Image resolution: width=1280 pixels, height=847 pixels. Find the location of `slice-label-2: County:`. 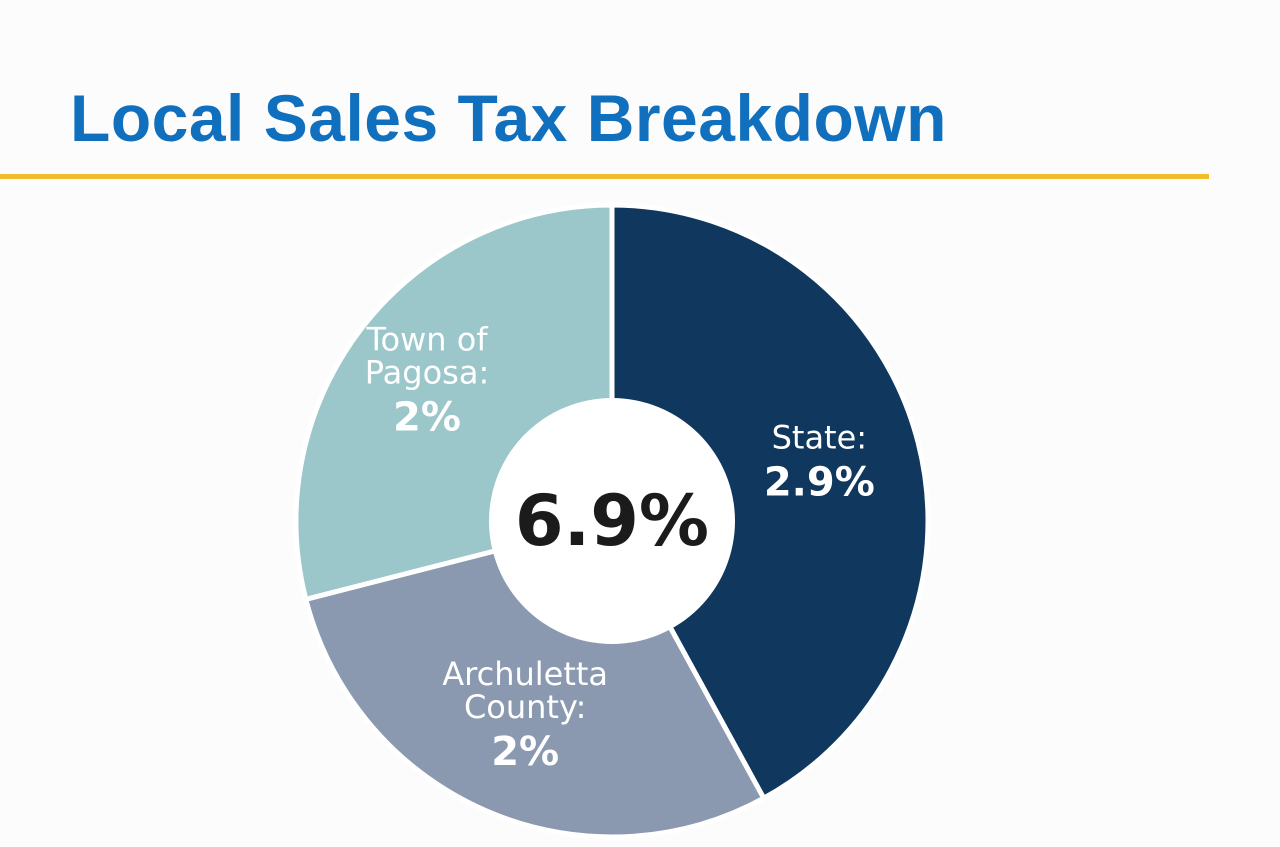

slice-label-2: County: is located at coordinates (525, 707).